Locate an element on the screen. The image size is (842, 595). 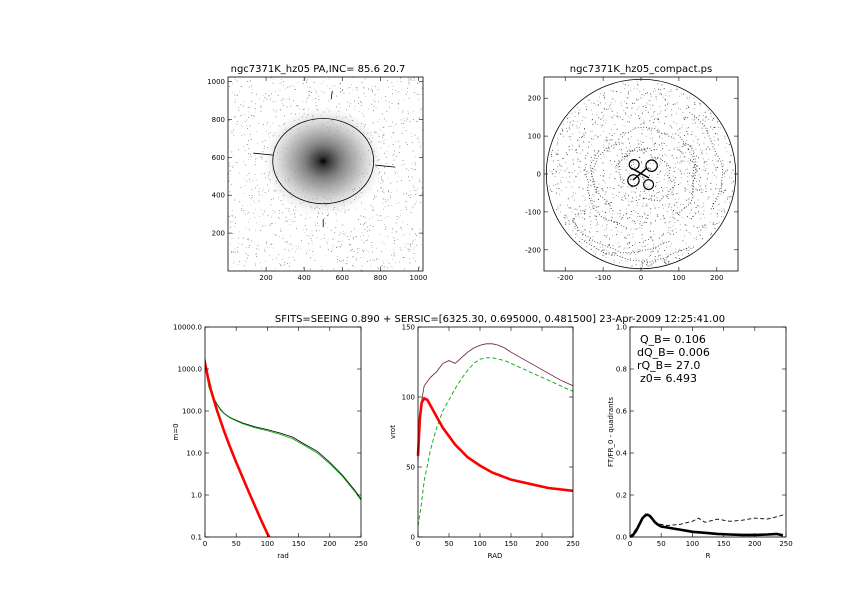
profile-panel-x-tick-label: 50 is located at coordinates (236, 544).